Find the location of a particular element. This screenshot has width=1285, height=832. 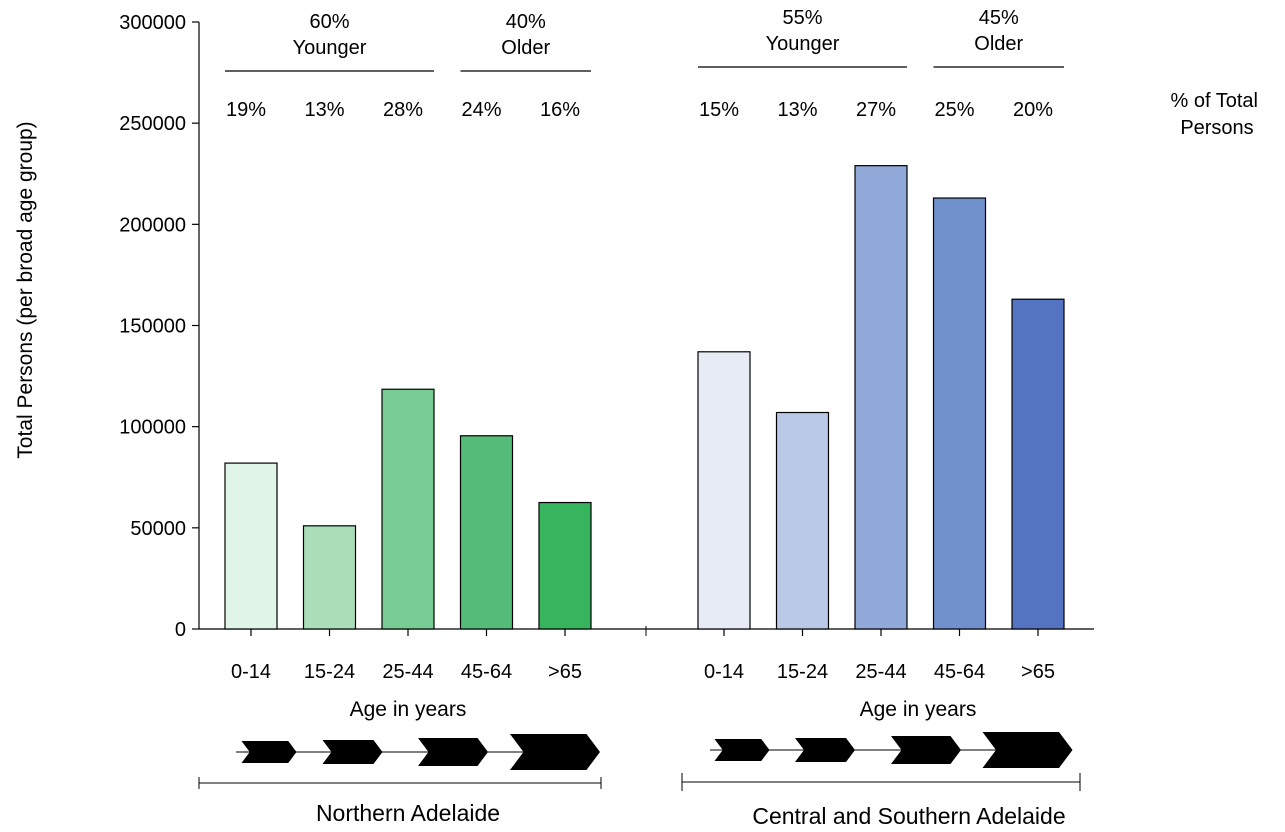

percent-label: 16% is located at coordinates (560, 110).